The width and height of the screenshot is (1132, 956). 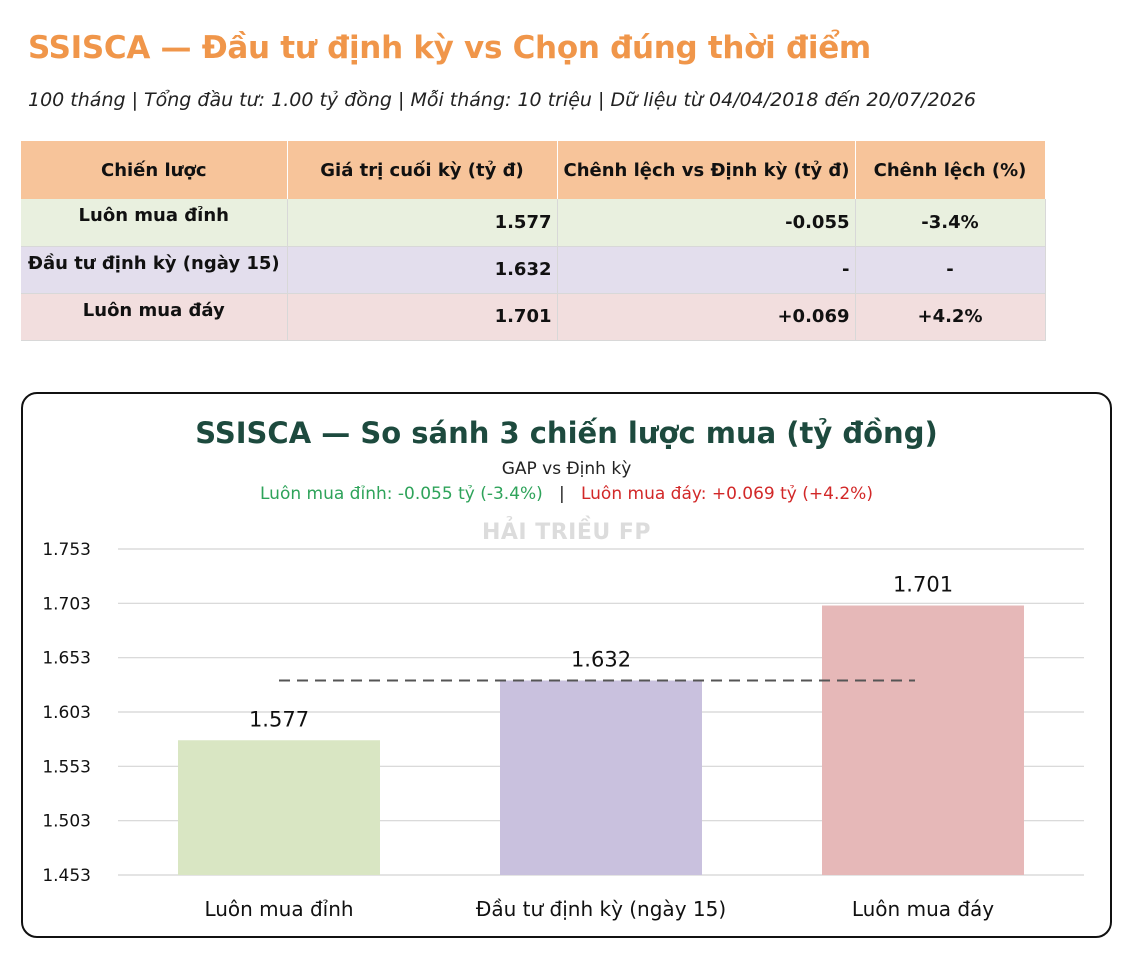 What do you see at coordinates (706, 317) in the screenshot?
I see `table-cell: +0.069` at bounding box center [706, 317].